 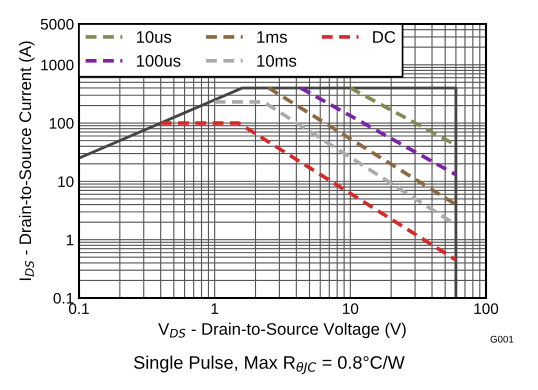 What do you see at coordinates (26, 160) in the screenshot?
I see `y-axis-title: I$_{DS}$ - Drain-to-Source Current (A)` at bounding box center [26, 160].